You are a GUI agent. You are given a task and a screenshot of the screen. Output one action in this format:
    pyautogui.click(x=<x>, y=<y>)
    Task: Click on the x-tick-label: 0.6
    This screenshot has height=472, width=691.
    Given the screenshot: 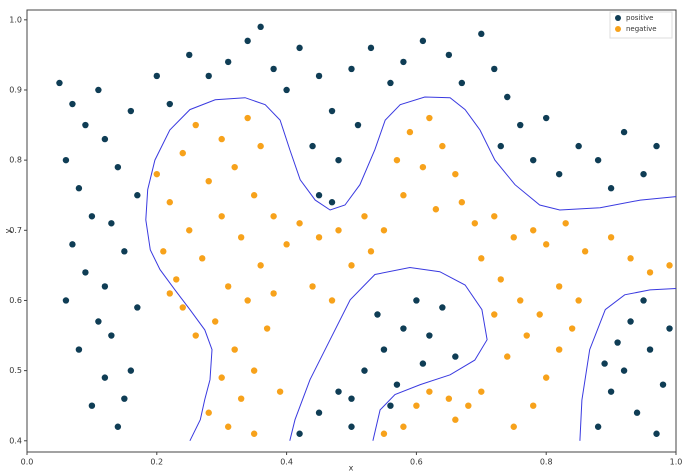 What is the action you would take?
    pyautogui.click(x=416, y=462)
    